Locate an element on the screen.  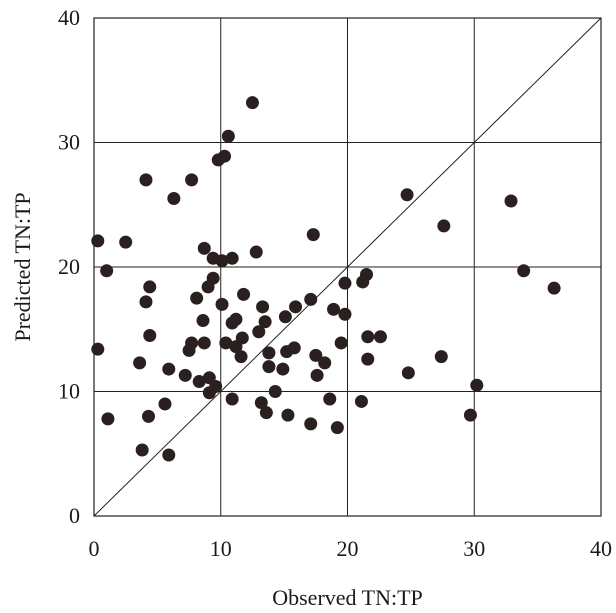
y-axis-title: Predicted TN:TP is located at coordinates (22, 266).